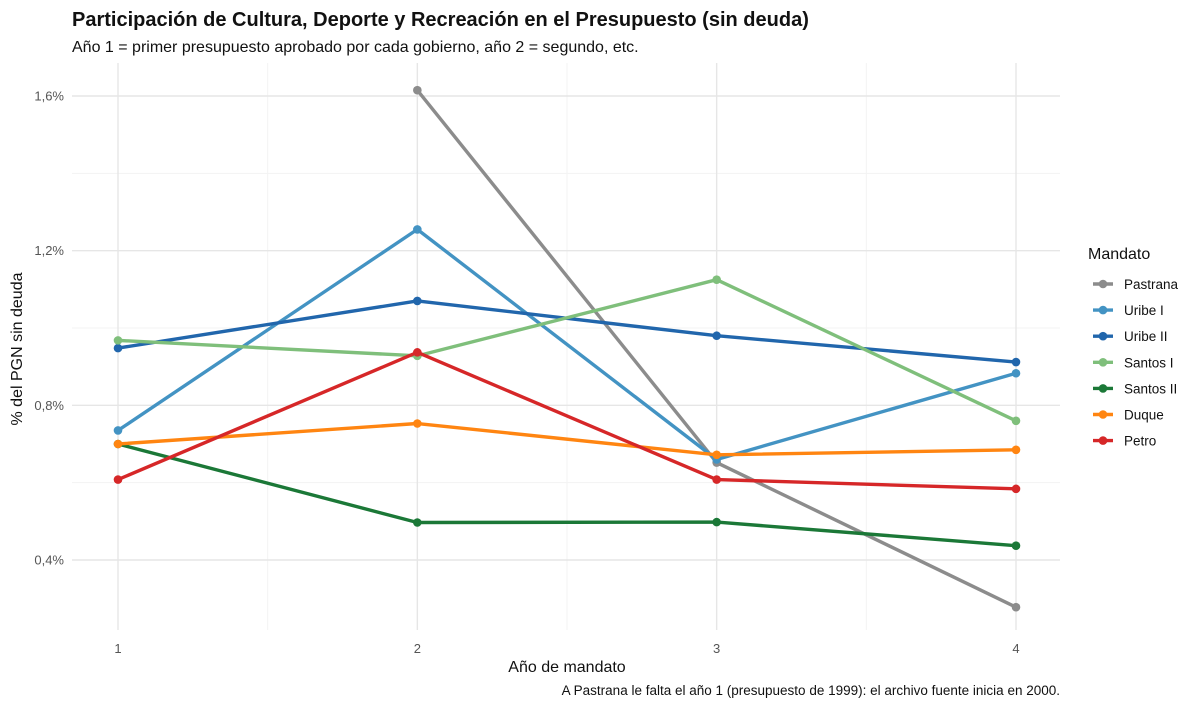  I want to click on y-tick-label: 1,6%, so click(49, 96).